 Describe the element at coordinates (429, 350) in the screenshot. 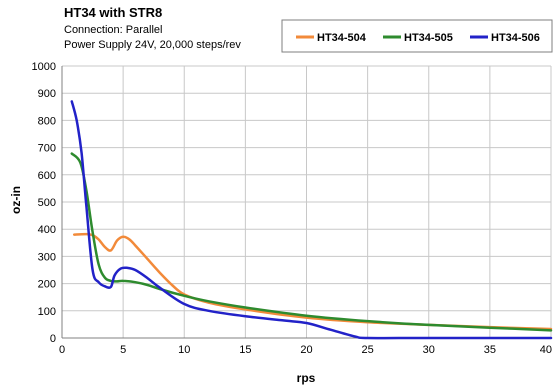

I see `x-tick-label: 30` at that location.